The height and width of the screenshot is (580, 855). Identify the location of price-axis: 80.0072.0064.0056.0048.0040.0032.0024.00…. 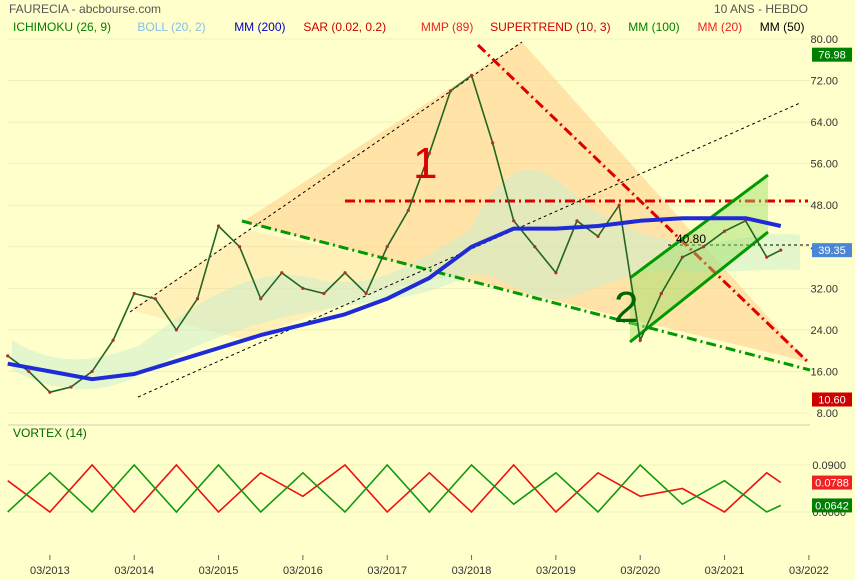
(824, 227).